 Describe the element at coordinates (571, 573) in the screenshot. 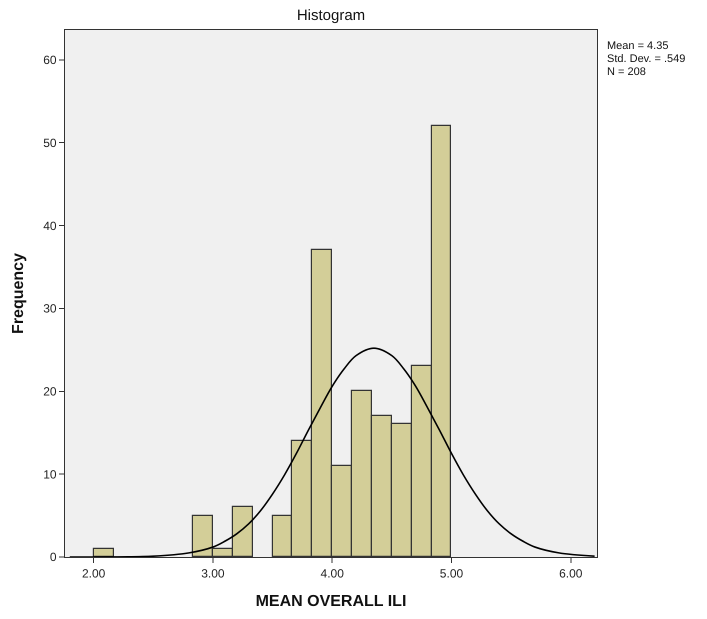

I see `x-tick-label: 6.00` at that location.